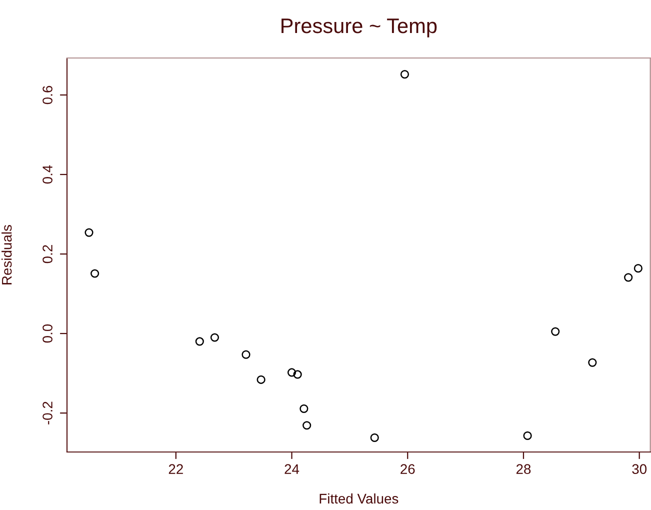 The width and height of the screenshot is (651, 510). What do you see at coordinates (639, 469) in the screenshot?
I see `x-tick-label: 30` at bounding box center [639, 469].